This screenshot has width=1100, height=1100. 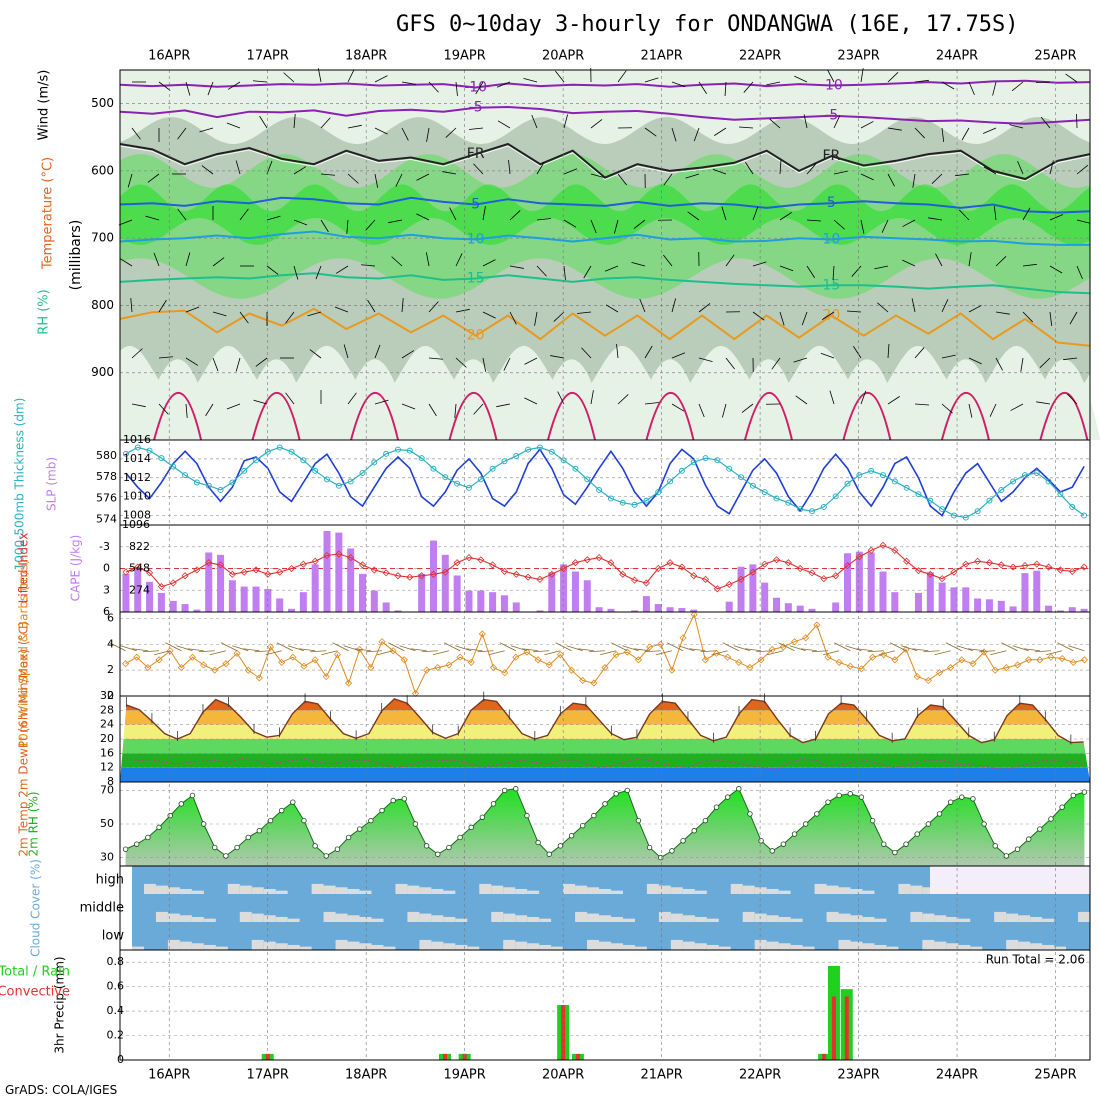 I want to click on upper-ytick-label: 800, so click(x=102, y=305).